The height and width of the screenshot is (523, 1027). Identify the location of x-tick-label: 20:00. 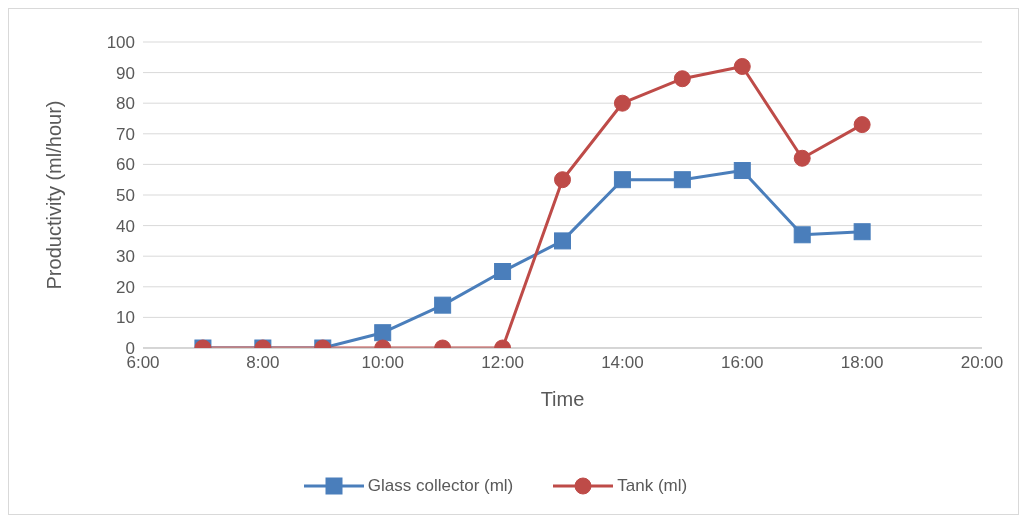
(982, 363).